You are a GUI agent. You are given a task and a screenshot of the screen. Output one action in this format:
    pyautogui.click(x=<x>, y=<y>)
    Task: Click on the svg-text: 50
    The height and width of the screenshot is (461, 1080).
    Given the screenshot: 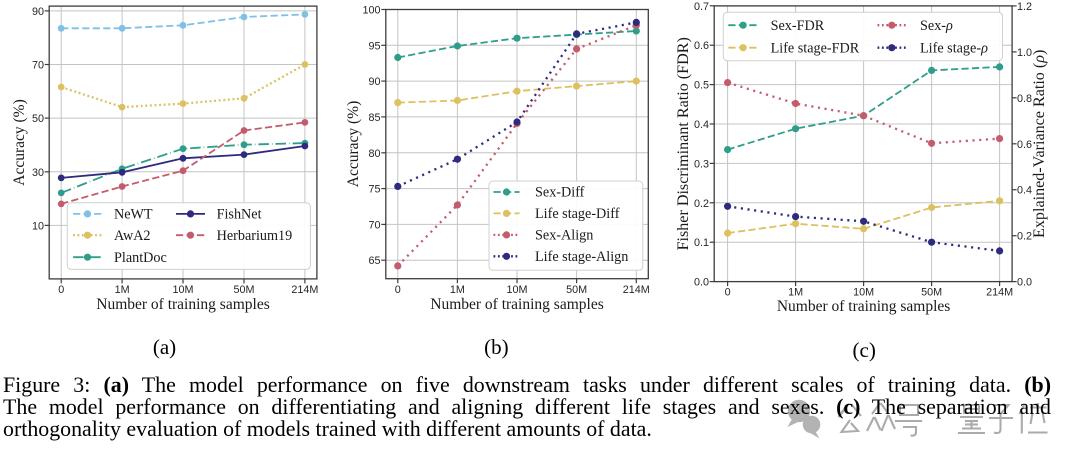 What is the action you would take?
    pyautogui.click(x=38, y=119)
    